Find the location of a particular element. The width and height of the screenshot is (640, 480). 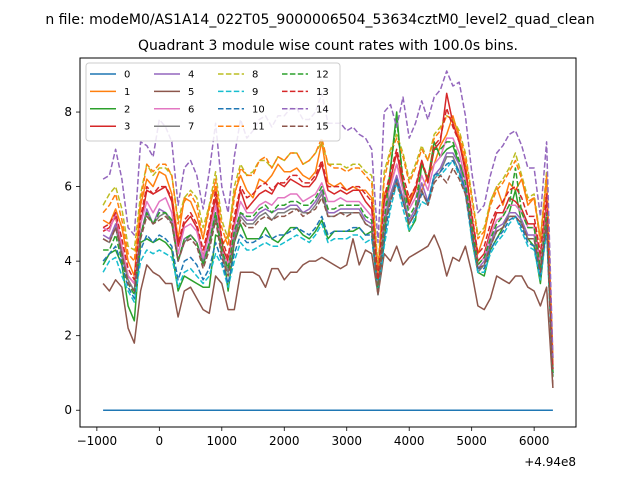

legend-label-8: 8 is located at coordinates (255, 75).